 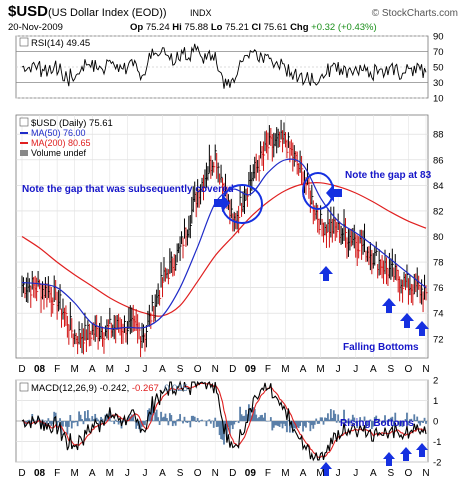 I want to click on rsi-collapse-icon, so click(x=24, y=42).